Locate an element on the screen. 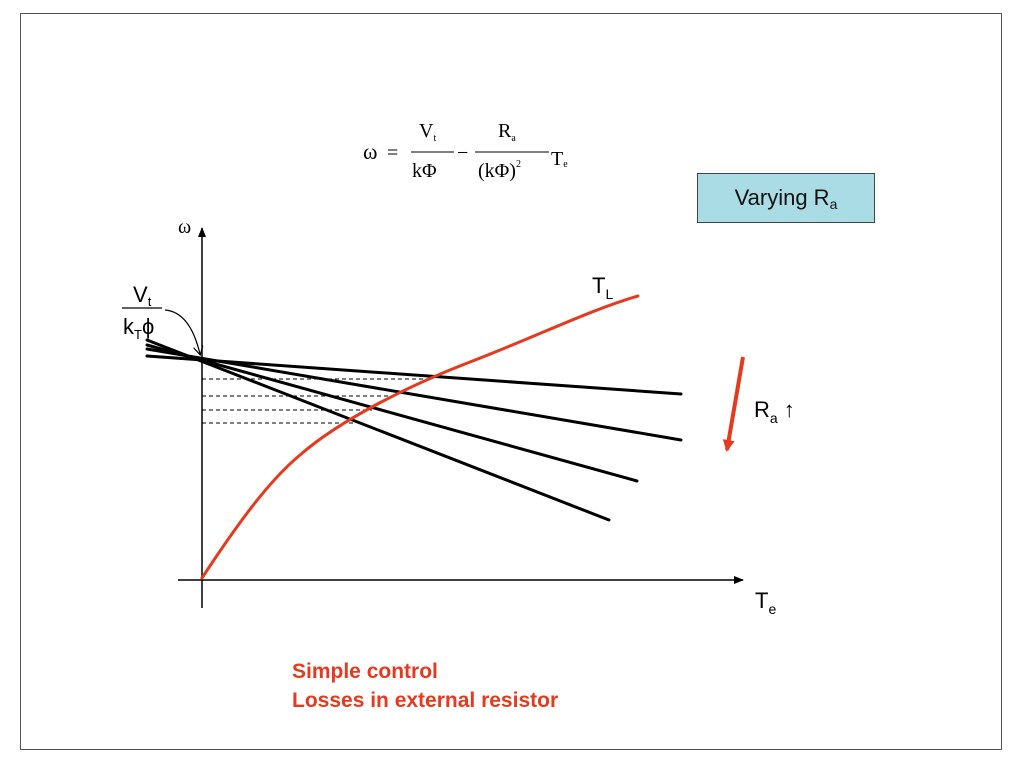  equation-term1-numerator: Vt is located at coordinates (427, 132).